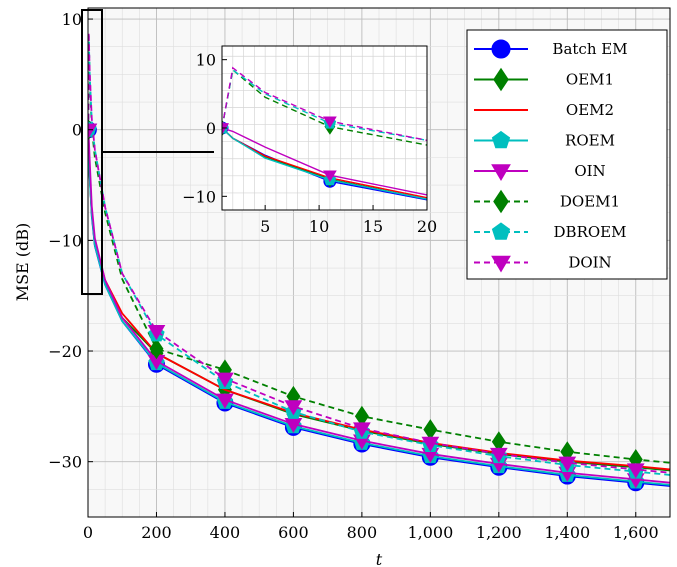 This screenshot has width=677, height=567. What do you see at coordinates (22, 262) in the screenshot?
I see `y-axis-label: MSE (dB)` at bounding box center [22, 262].